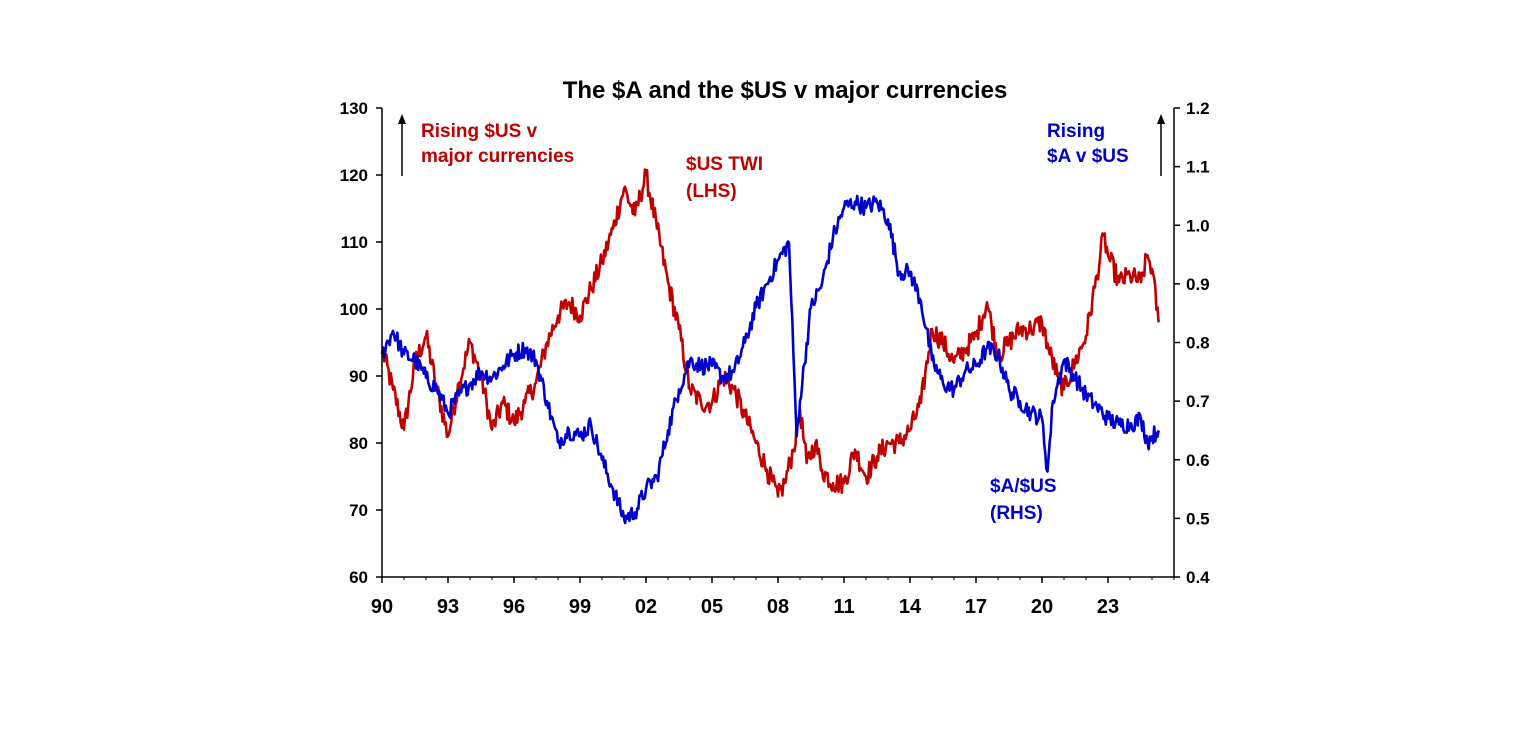 The height and width of the screenshot is (744, 1536). I want to click on left-tick-label: 90, so click(358, 376).